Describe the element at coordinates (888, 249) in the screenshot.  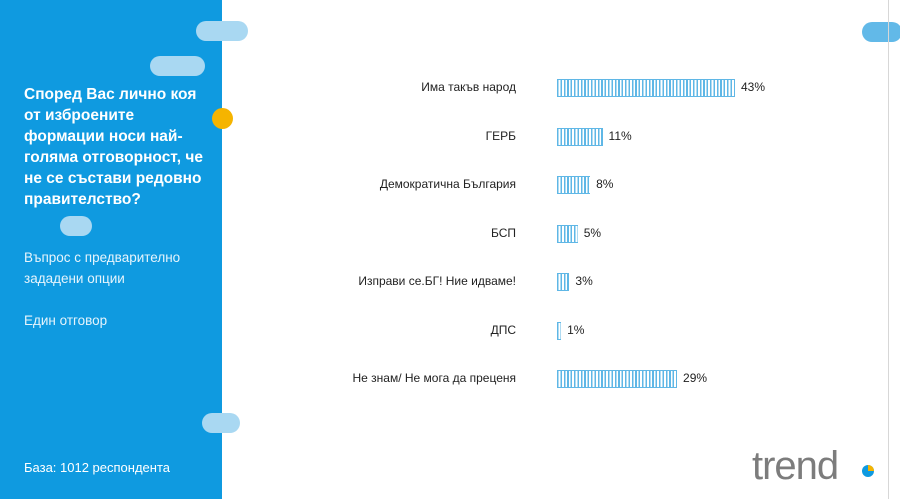
I see `right-divider` at that location.